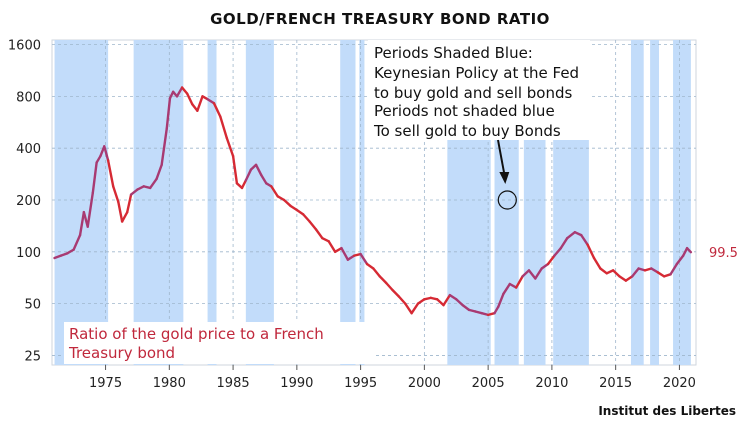  Describe the element at coordinates (32, 356) in the screenshot. I see `y-tick-label-0: 25` at that location.